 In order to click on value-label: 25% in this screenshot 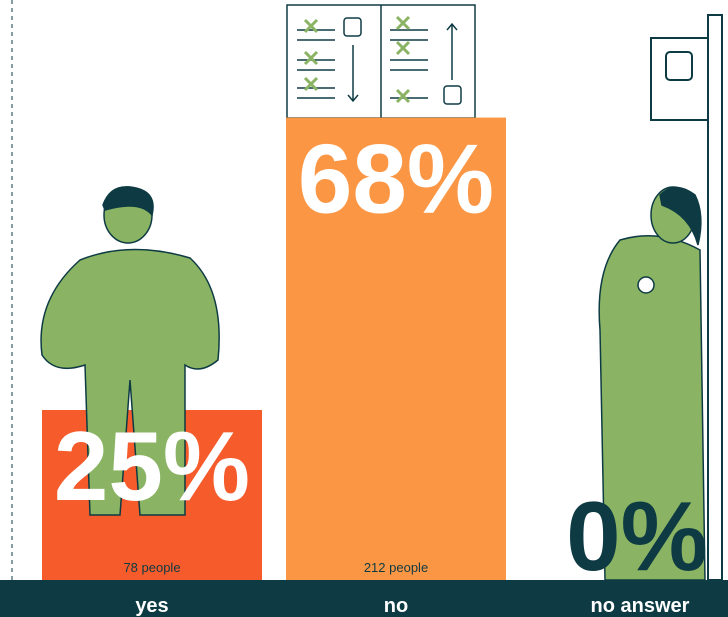, I will do `click(152, 466)`.